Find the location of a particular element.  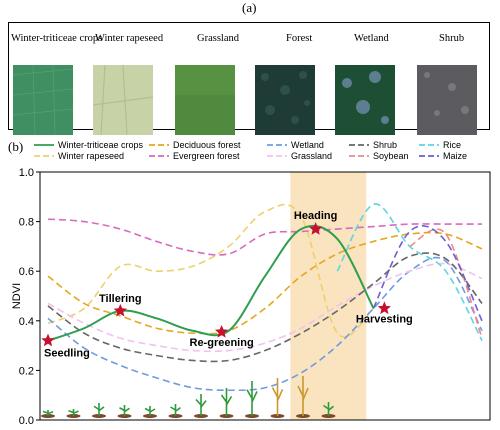

legend-label: Grassland is located at coordinates (311, 156).